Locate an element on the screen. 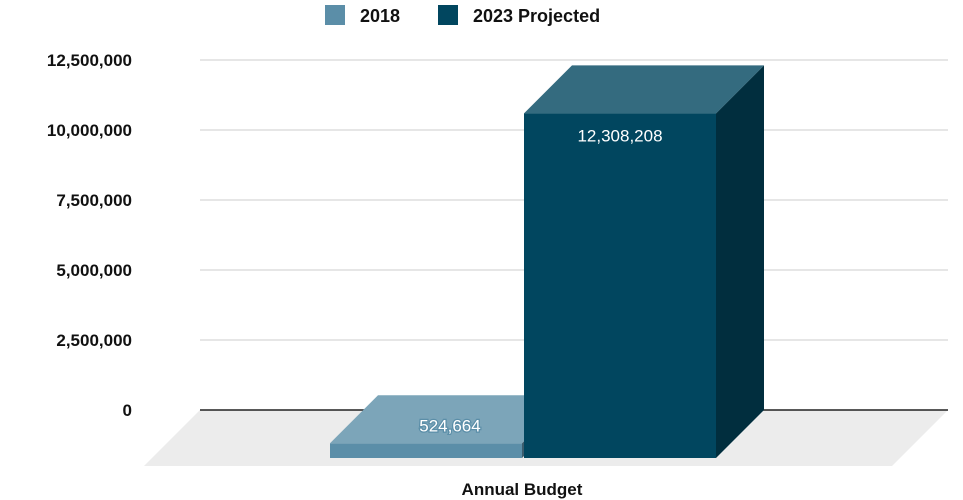 The width and height of the screenshot is (963, 500). bar-side-2023-projected is located at coordinates (740, 261).